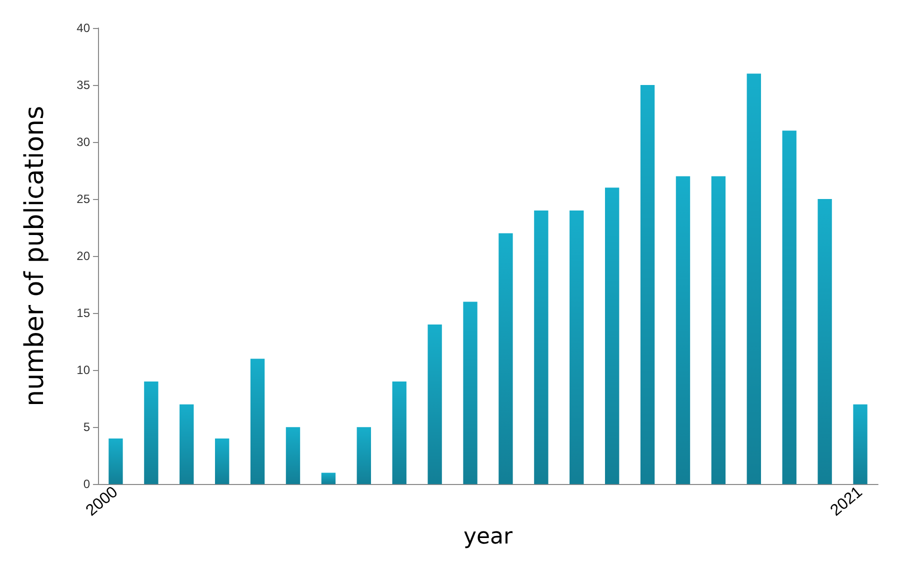 The image size is (910, 562). What do you see at coordinates (83, 313) in the screenshot?
I see `y-tick-label: 15` at bounding box center [83, 313].